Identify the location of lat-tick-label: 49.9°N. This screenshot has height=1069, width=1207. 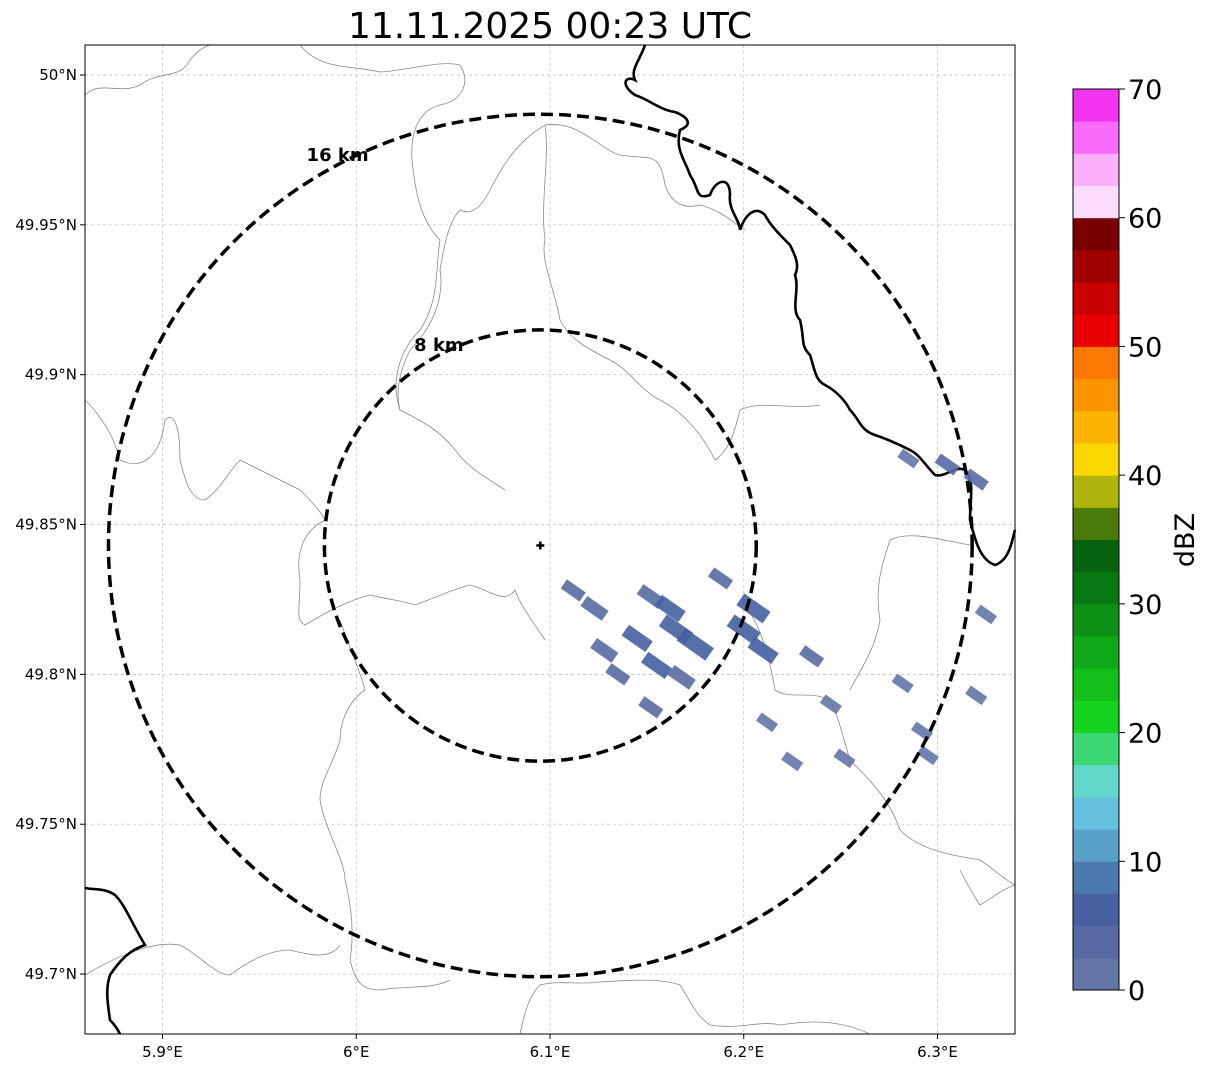
(51, 375).